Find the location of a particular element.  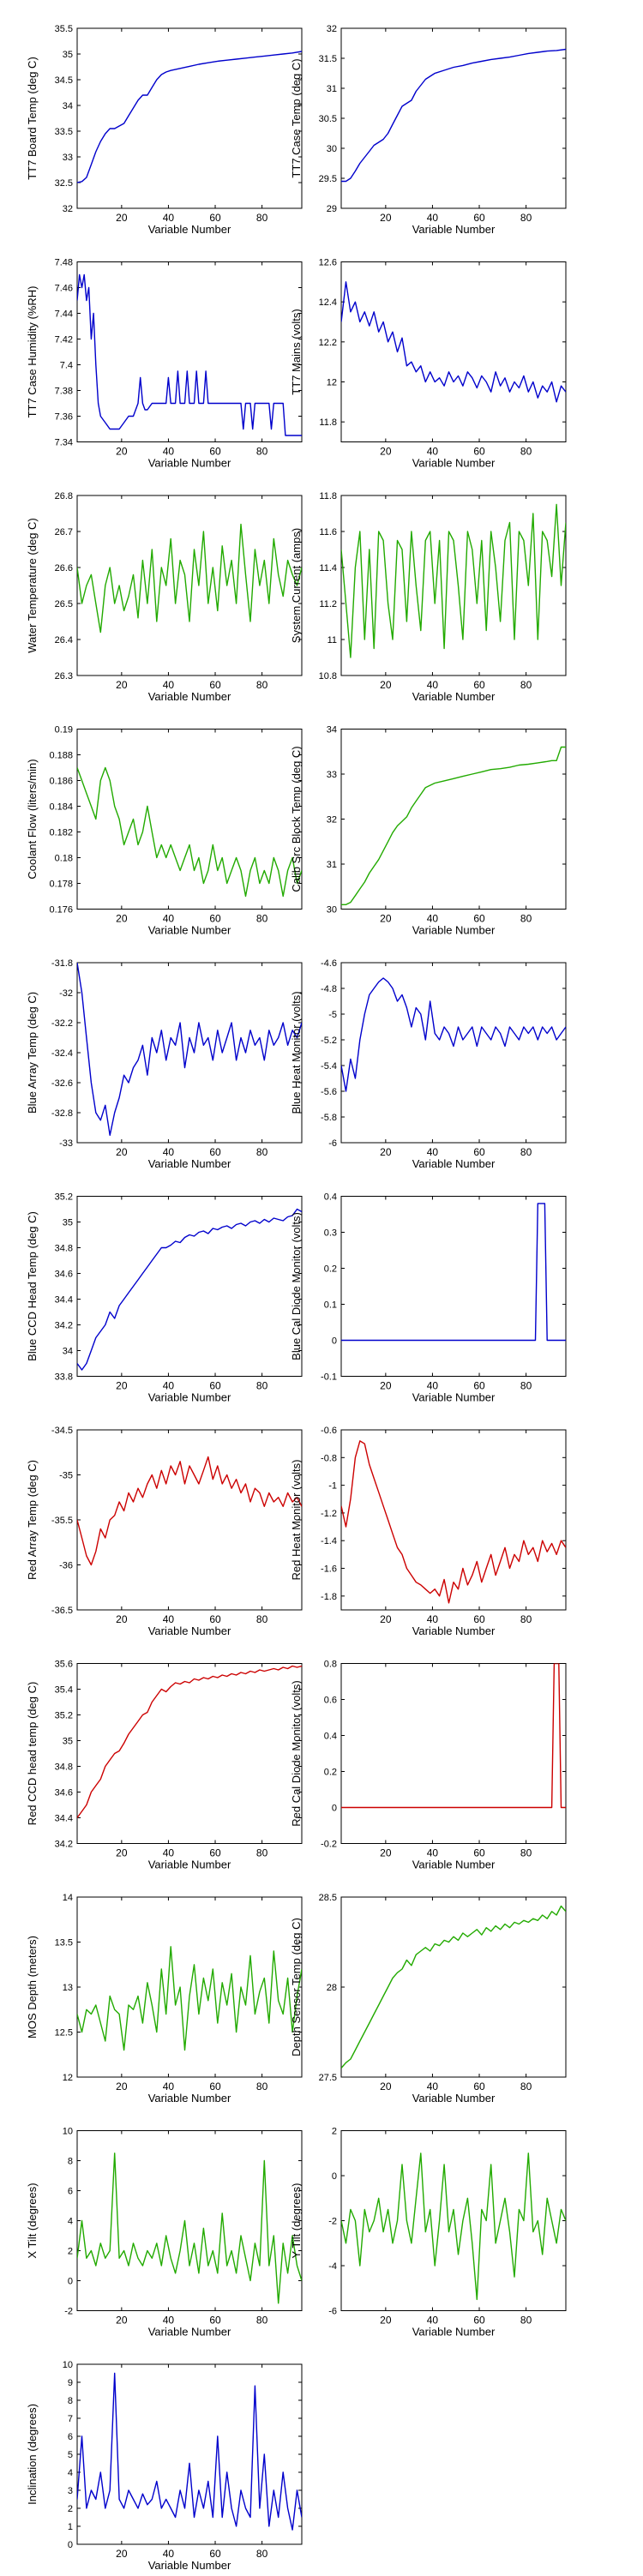

y-tick-label: -0.8 is located at coordinates (329, 1458).